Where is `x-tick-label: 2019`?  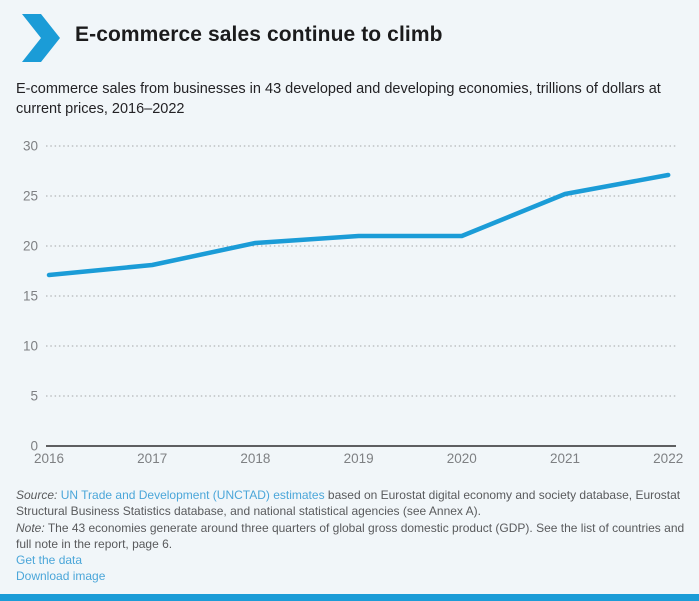
x-tick-label: 2019 is located at coordinates (359, 458).